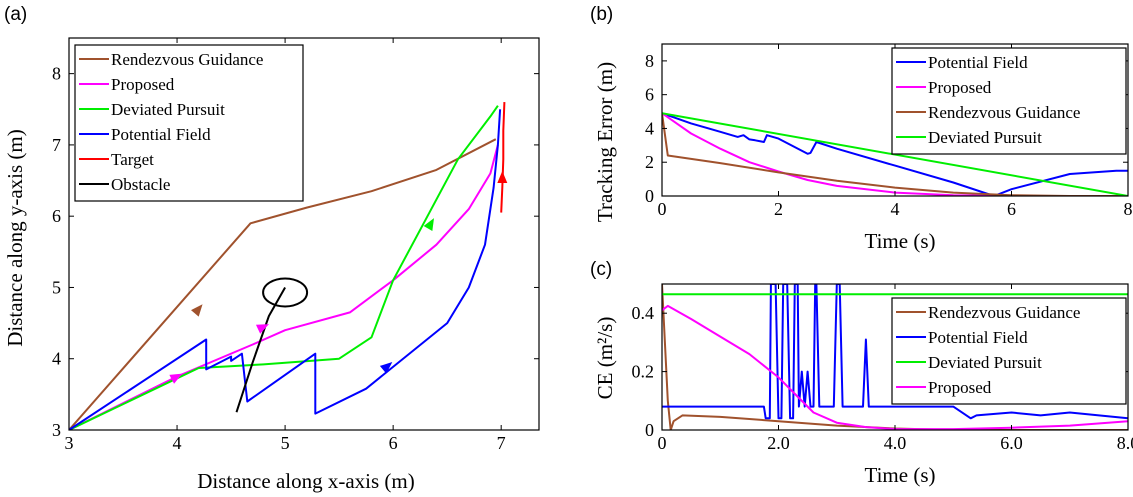  I want to click on x-tick-label: 6.0, so click(1011, 443).